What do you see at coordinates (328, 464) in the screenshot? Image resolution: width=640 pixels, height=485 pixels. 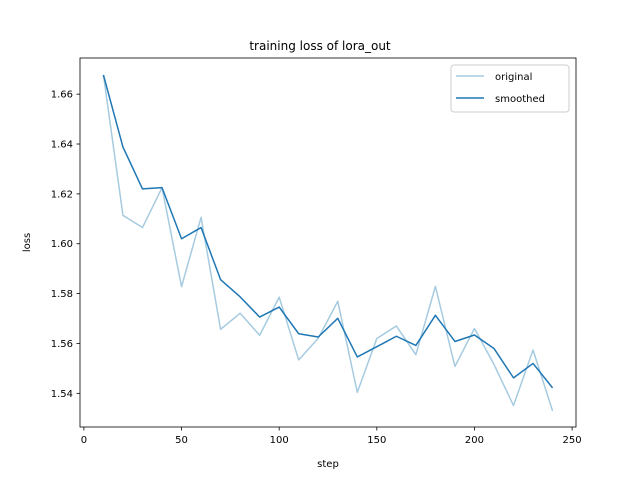 I see `x-axis-label: step` at bounding box center [328, 464].